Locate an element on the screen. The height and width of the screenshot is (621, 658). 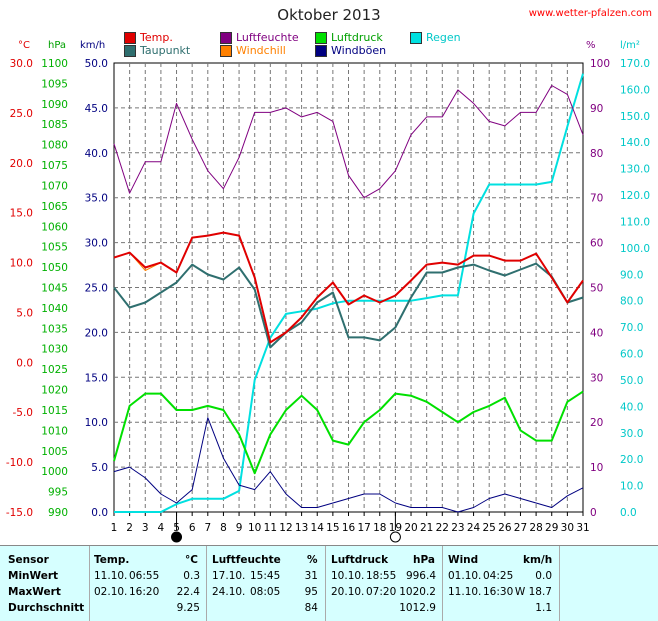
header-pressure: Luftdruck is located at coordinates (360, 560).